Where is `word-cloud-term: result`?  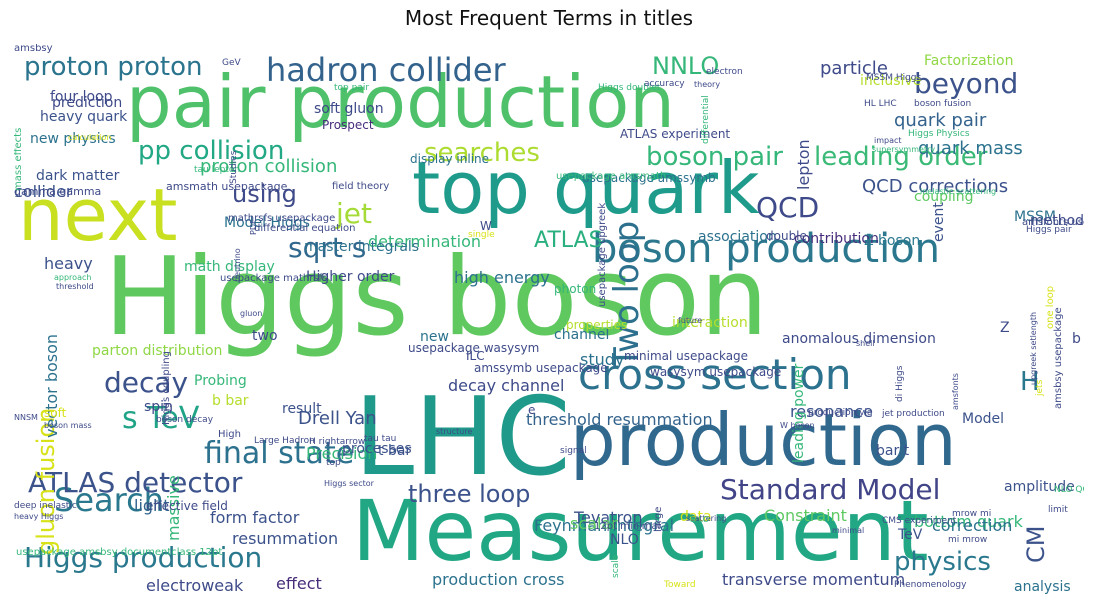
word-cloud-term: result is located at coordinates (302, 409).